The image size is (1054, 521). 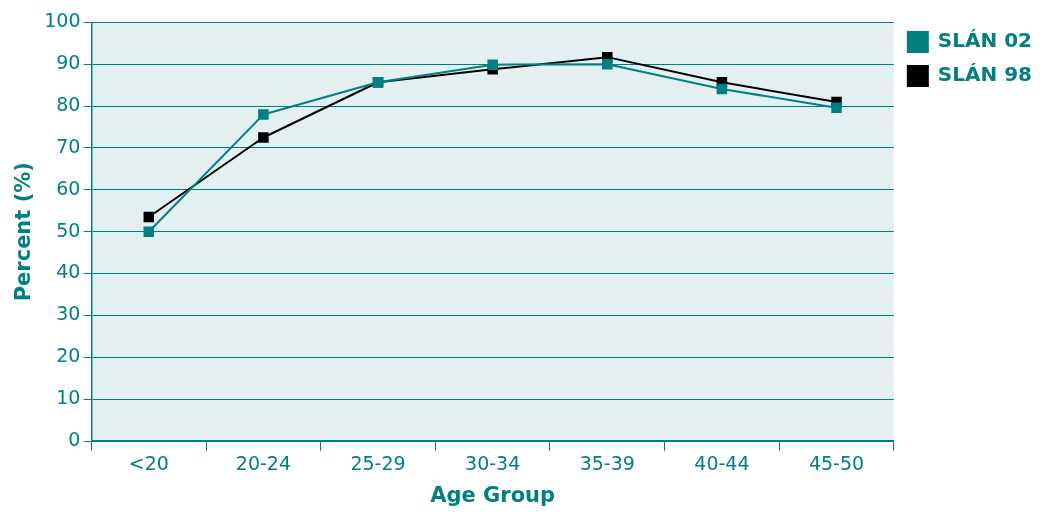 I want to click on x-tick-label: 35-39, so click(x=607, y=463).